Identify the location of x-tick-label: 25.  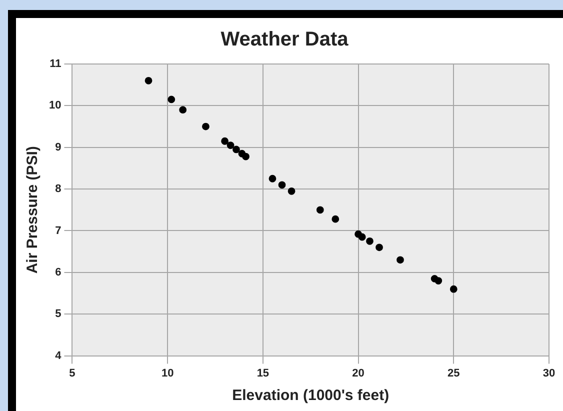
(454, 373).